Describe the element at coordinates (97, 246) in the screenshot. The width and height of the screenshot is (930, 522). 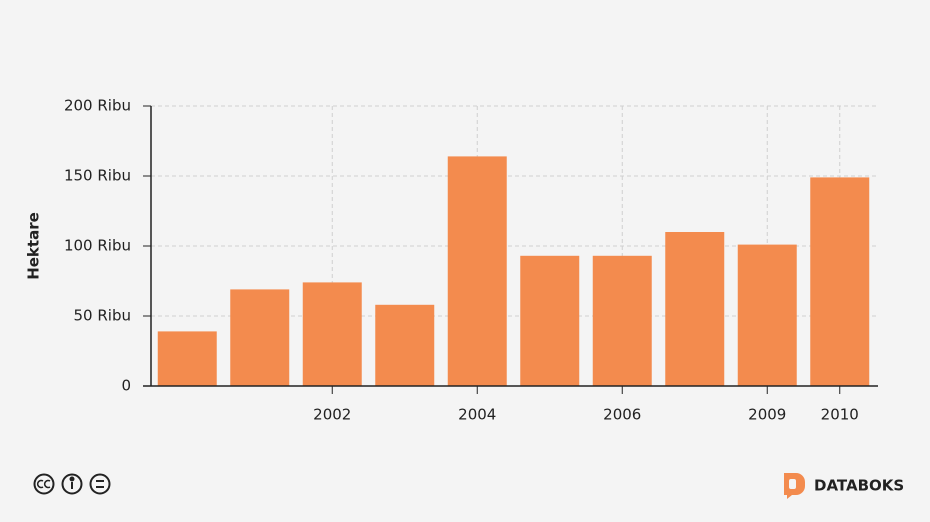
I see `y-tick-label: 100 Ribu` at that location.